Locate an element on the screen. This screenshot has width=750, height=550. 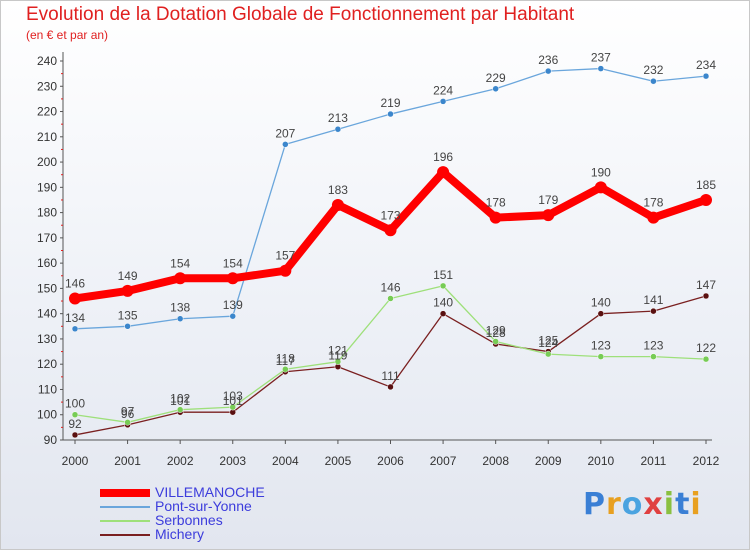
y-tick-label: 170 is located at coordinates (47, 238).